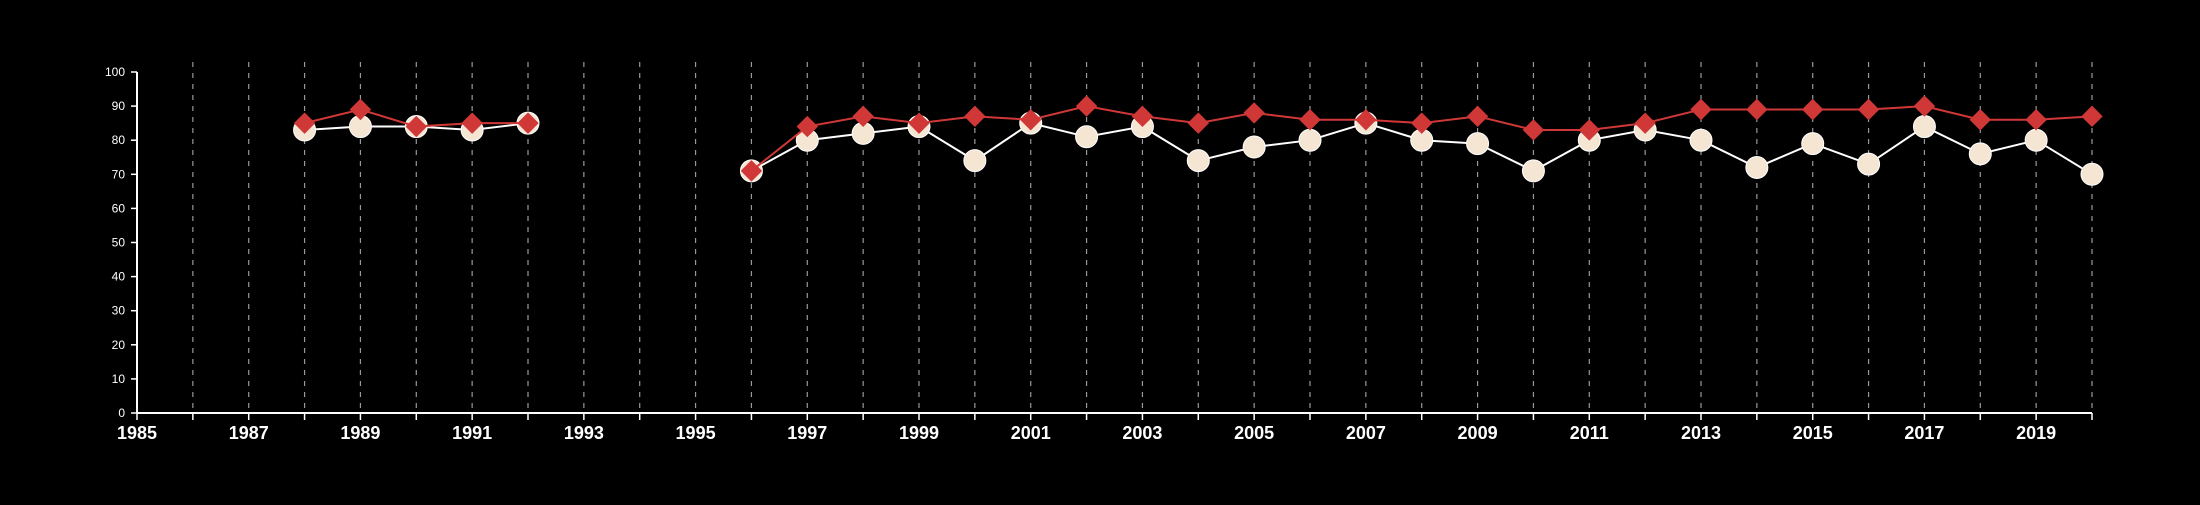  Describe the element at coordinates (1366, 433) in the screenshot. I see `x-tick-label: 2007` at that location.